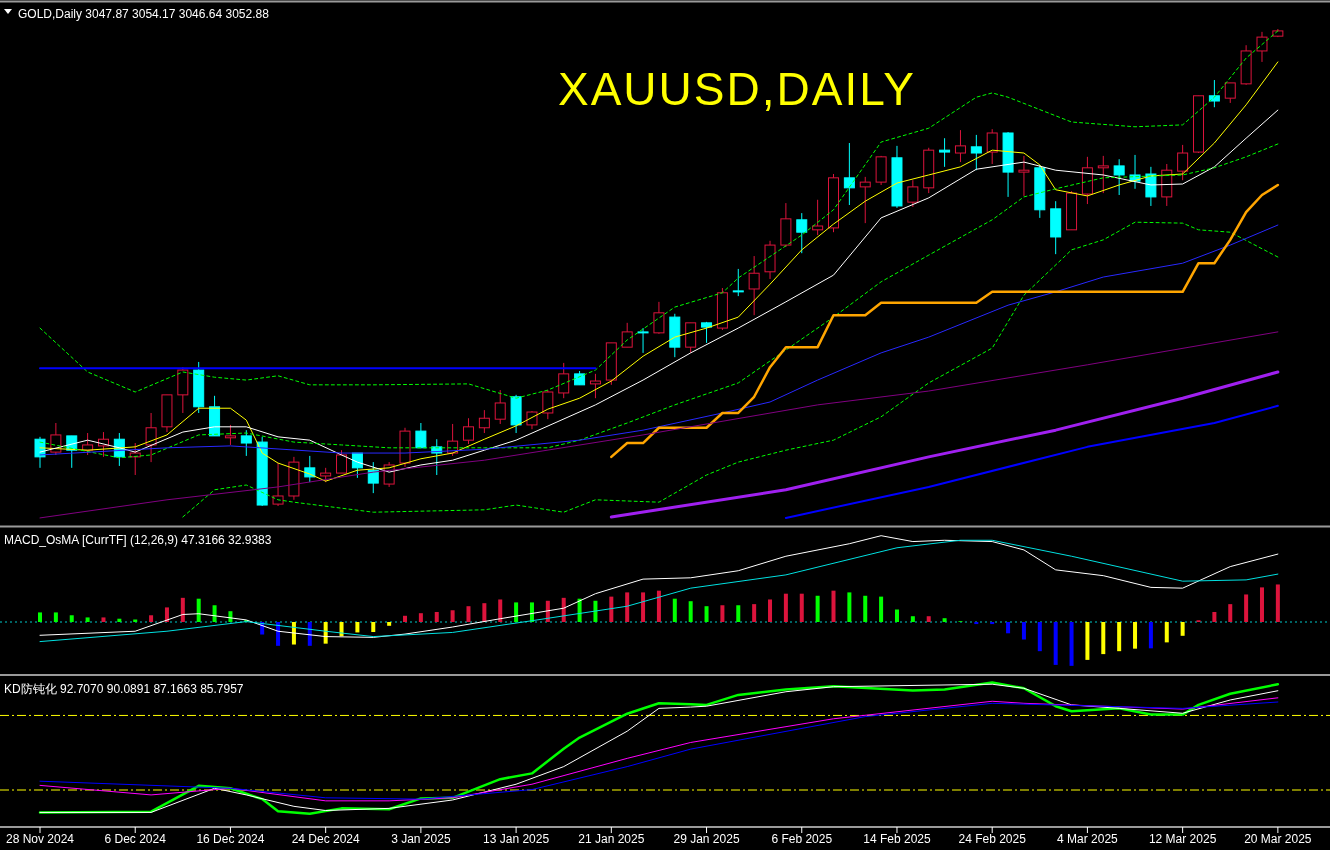  What do you see at coordinates (421, 839) in the screenshot?
I see `x-tick-label: 3 Jan 2025` at bounding box center [421, 839].